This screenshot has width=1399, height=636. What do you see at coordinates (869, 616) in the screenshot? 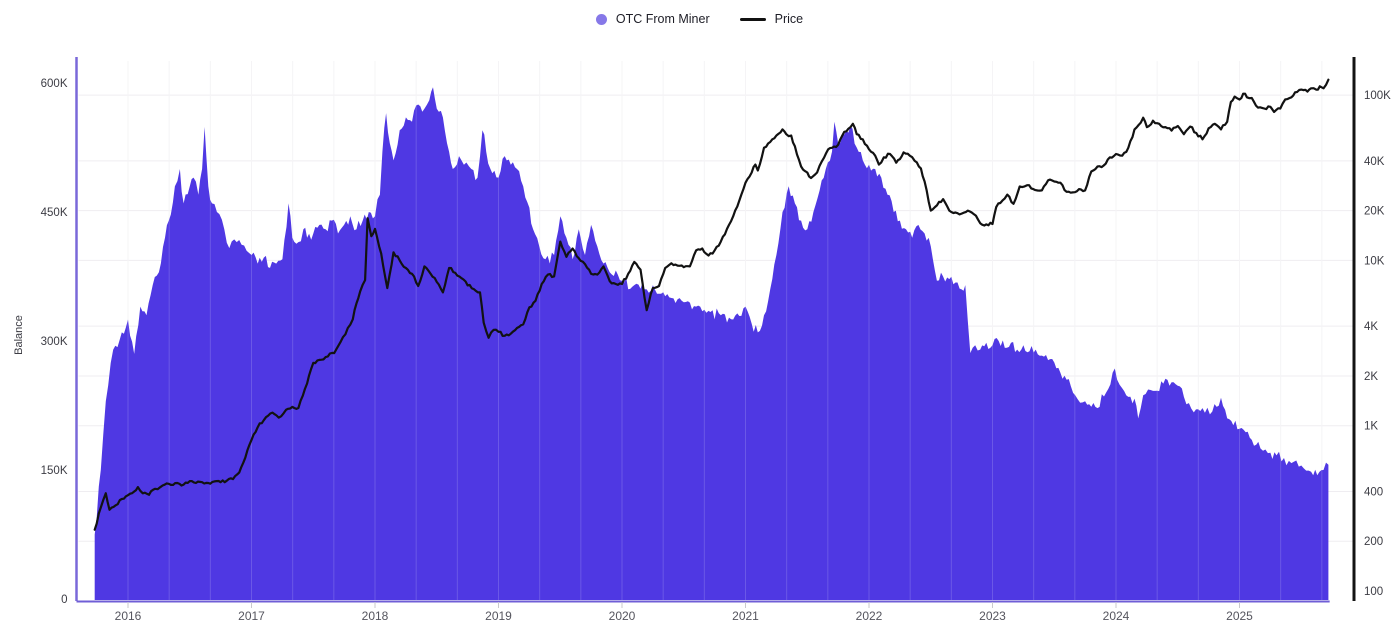
I see `x-tick-label: 2022` at bounding box center [869, 616].